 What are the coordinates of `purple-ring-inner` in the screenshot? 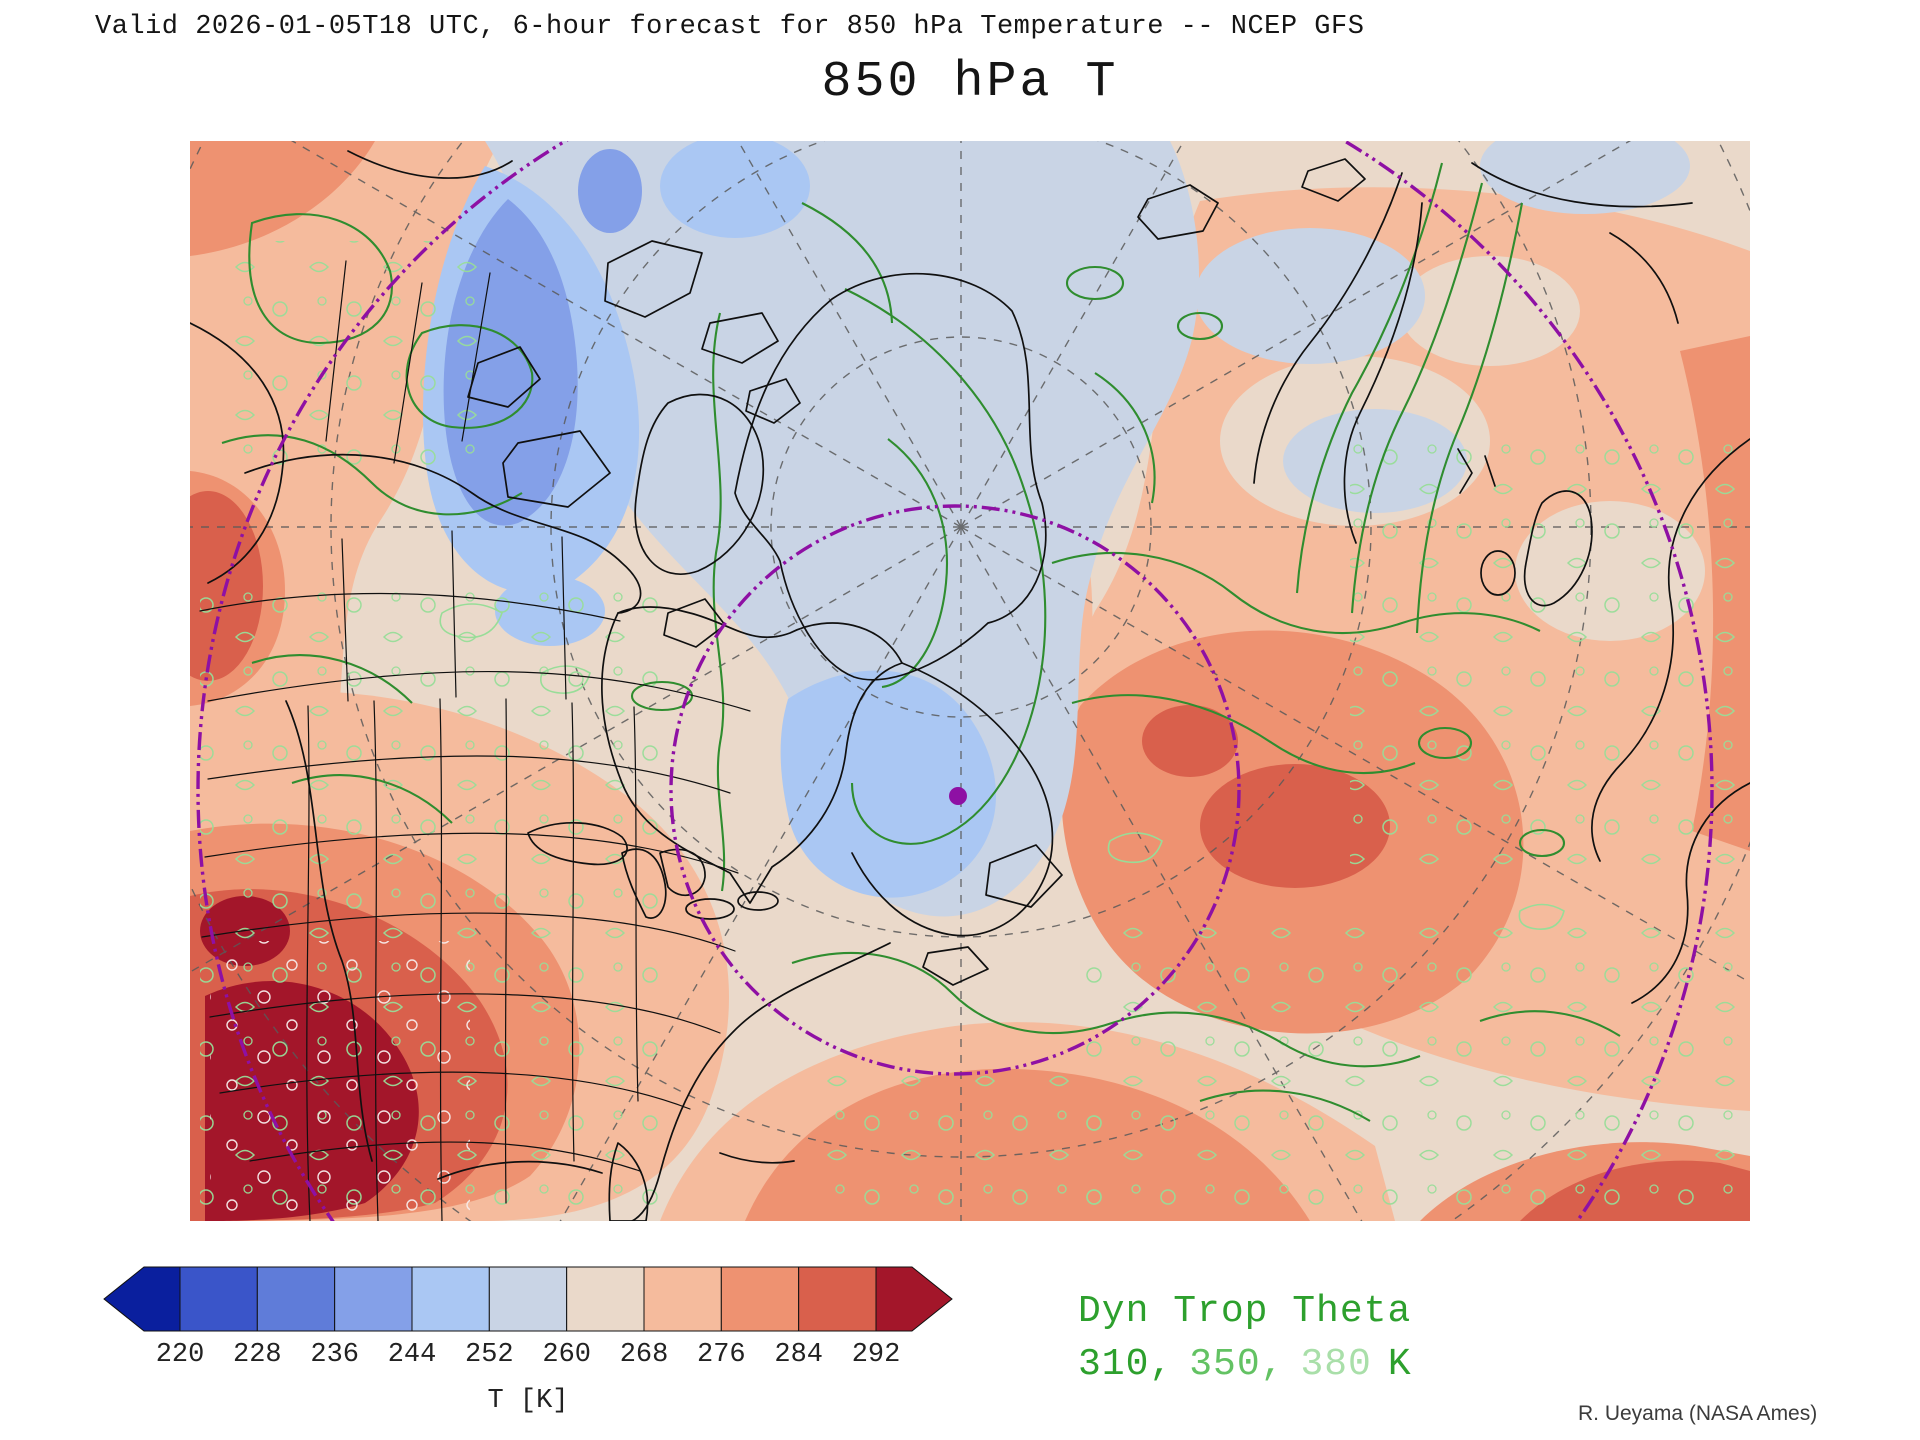 It's located at (955, 790).